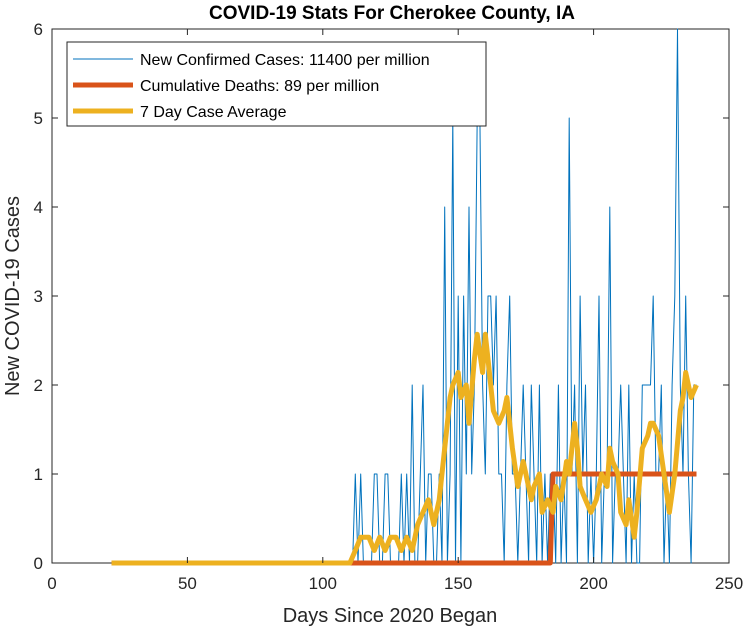 This screenshot has height=630, width=749. I want to click on x-tick-label: 250, so click(729, 583).